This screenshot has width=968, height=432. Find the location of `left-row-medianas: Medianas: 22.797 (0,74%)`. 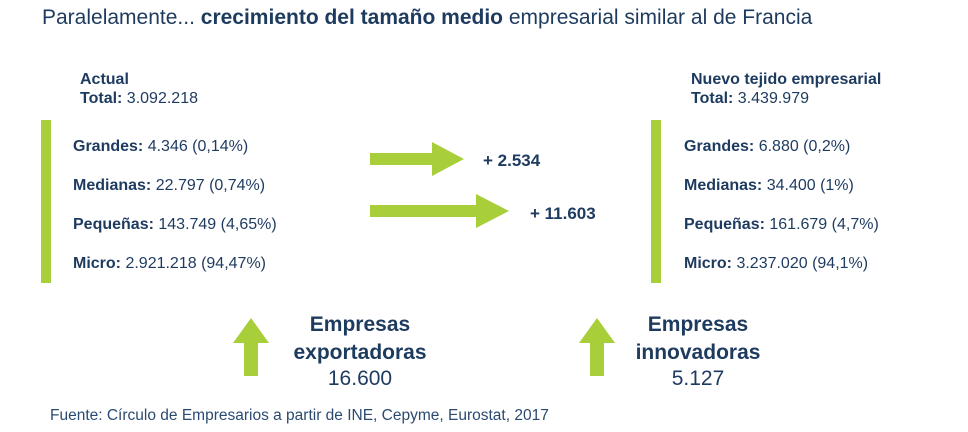

left-row-medianas: Medianas: 22.797 (0,74%) is located at coordinates (169, 186).